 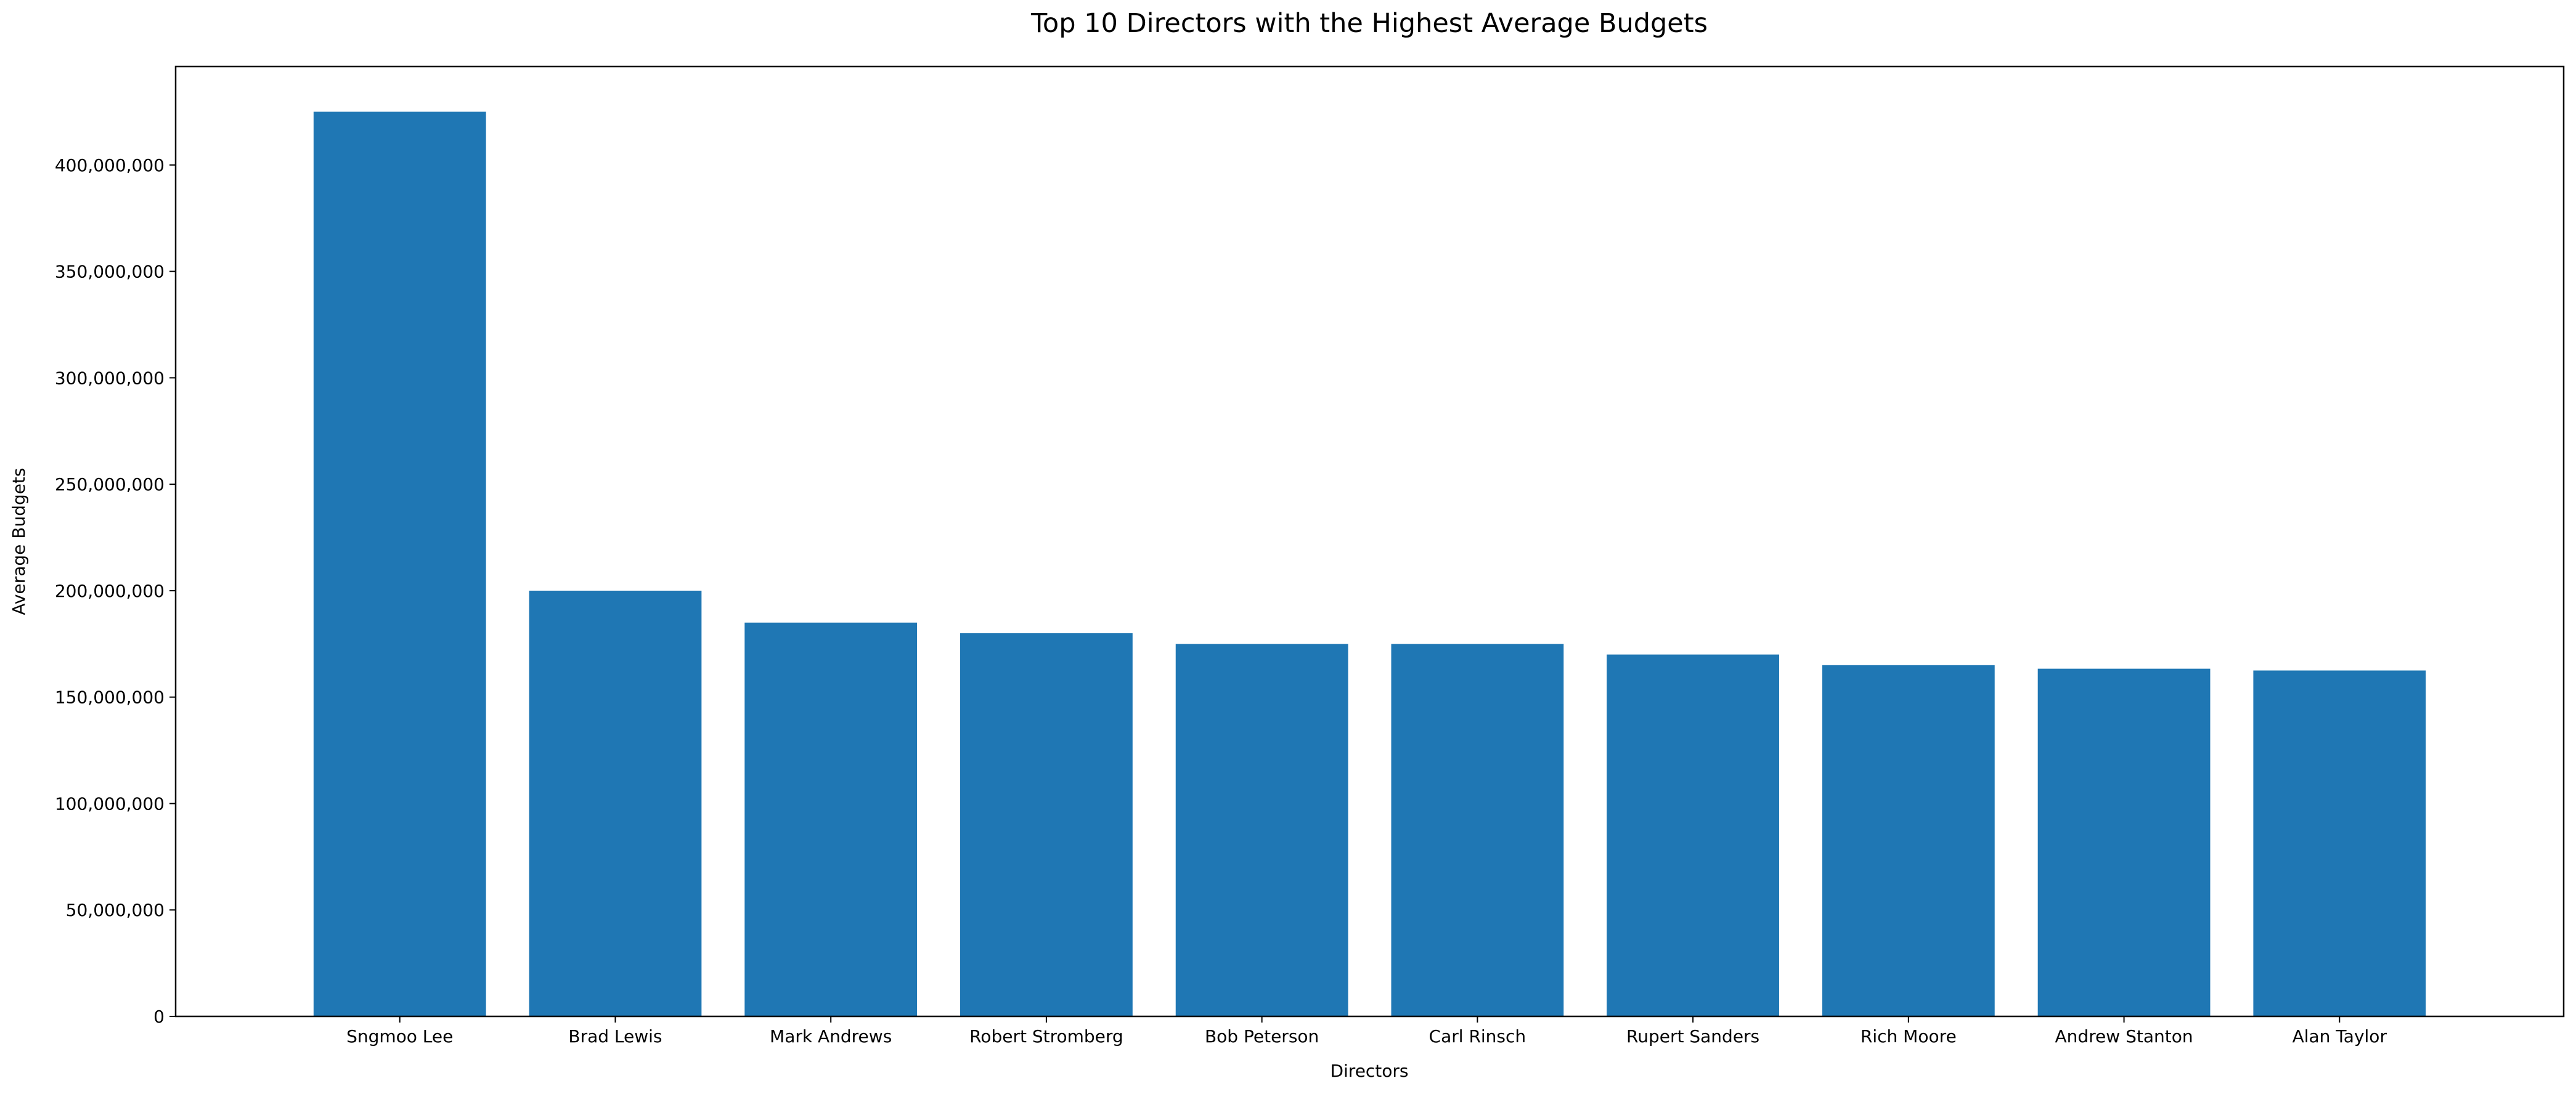 What do you see at coordinates (110, 803) in the screenshot?
I see `y-tick-label: 100,000,000` at bounding box center [110, 803].